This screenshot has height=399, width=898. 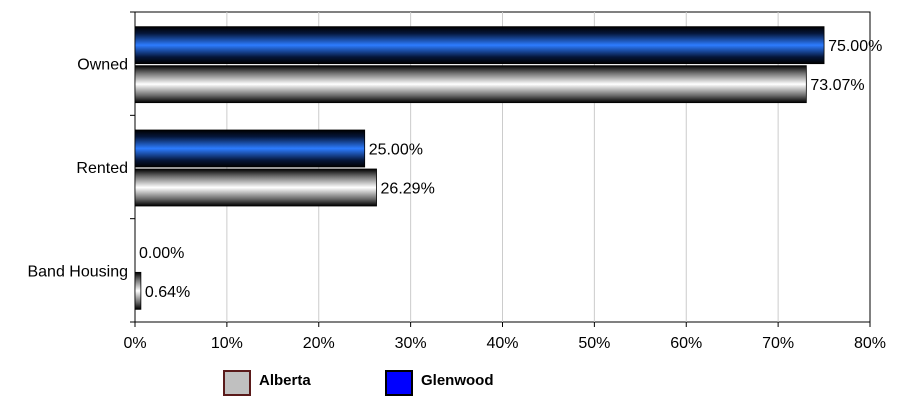 I want to click on x-tick-label: 20%, so click(x=319, y=343).